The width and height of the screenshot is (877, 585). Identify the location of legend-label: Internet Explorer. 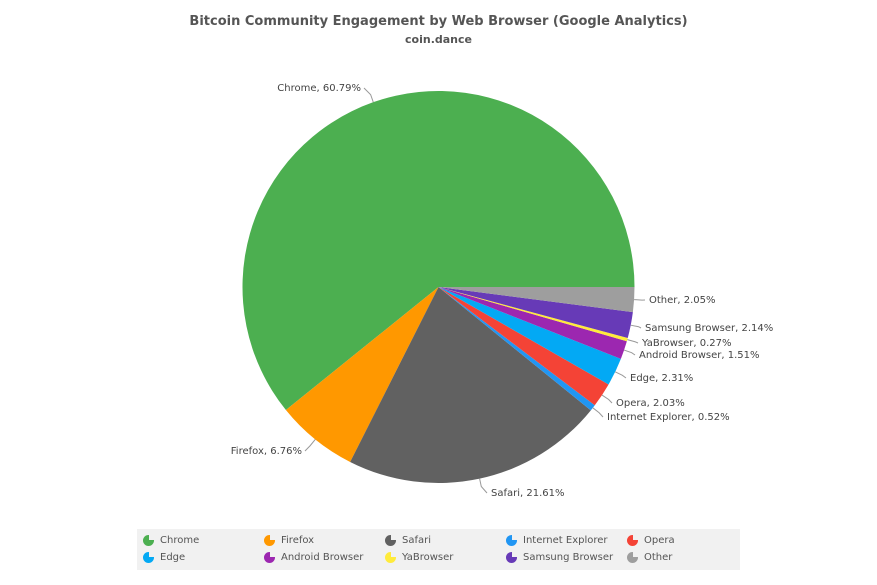
(565, 540).